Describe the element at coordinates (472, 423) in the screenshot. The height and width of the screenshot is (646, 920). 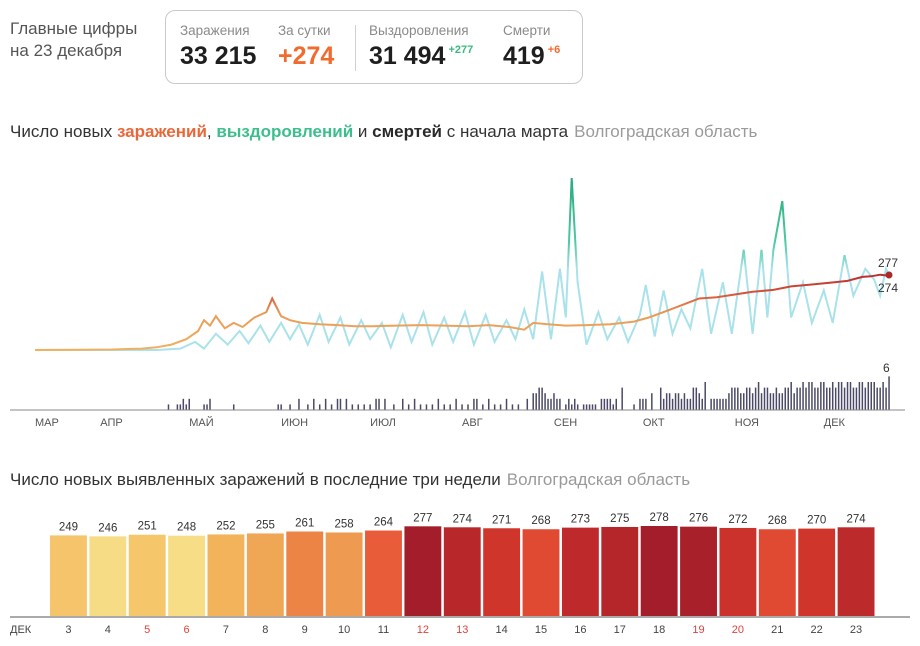
I see `month-label: АВГ` at that location.